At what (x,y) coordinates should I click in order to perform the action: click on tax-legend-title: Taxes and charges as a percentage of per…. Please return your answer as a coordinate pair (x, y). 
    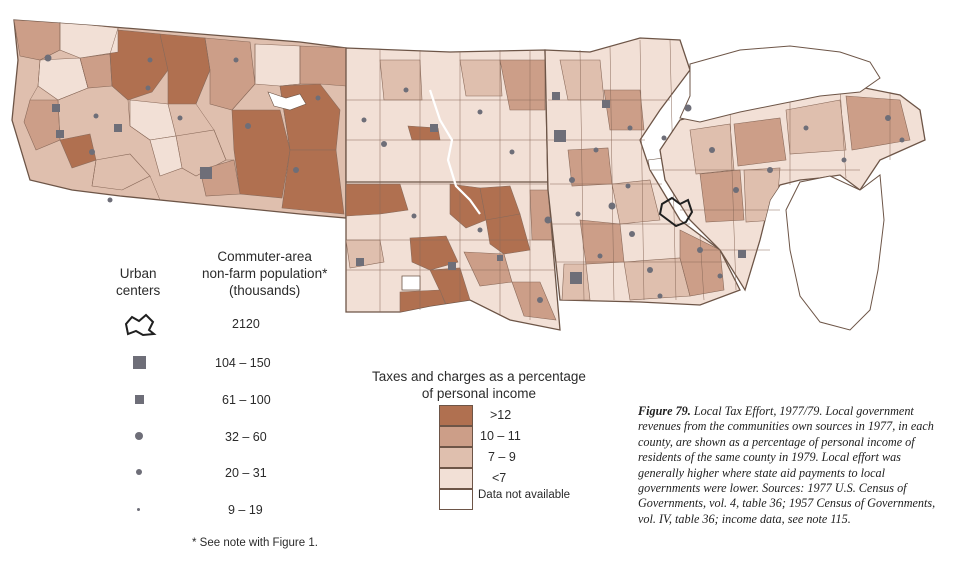
    Looking at the image, I should click on (479, 385).